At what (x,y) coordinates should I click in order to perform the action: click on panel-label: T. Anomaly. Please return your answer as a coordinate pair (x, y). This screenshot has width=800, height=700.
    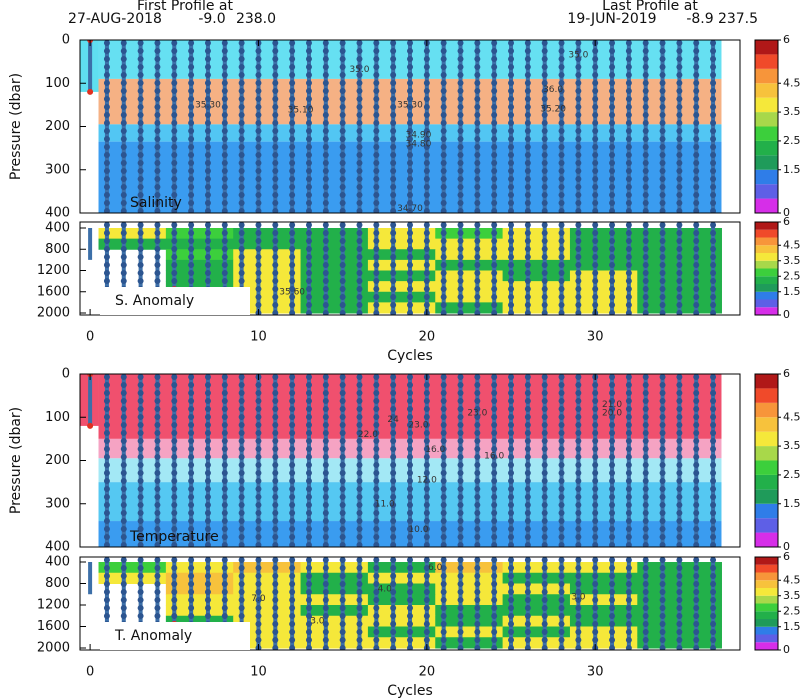
    Looking at the image, I should click on (153, 636).